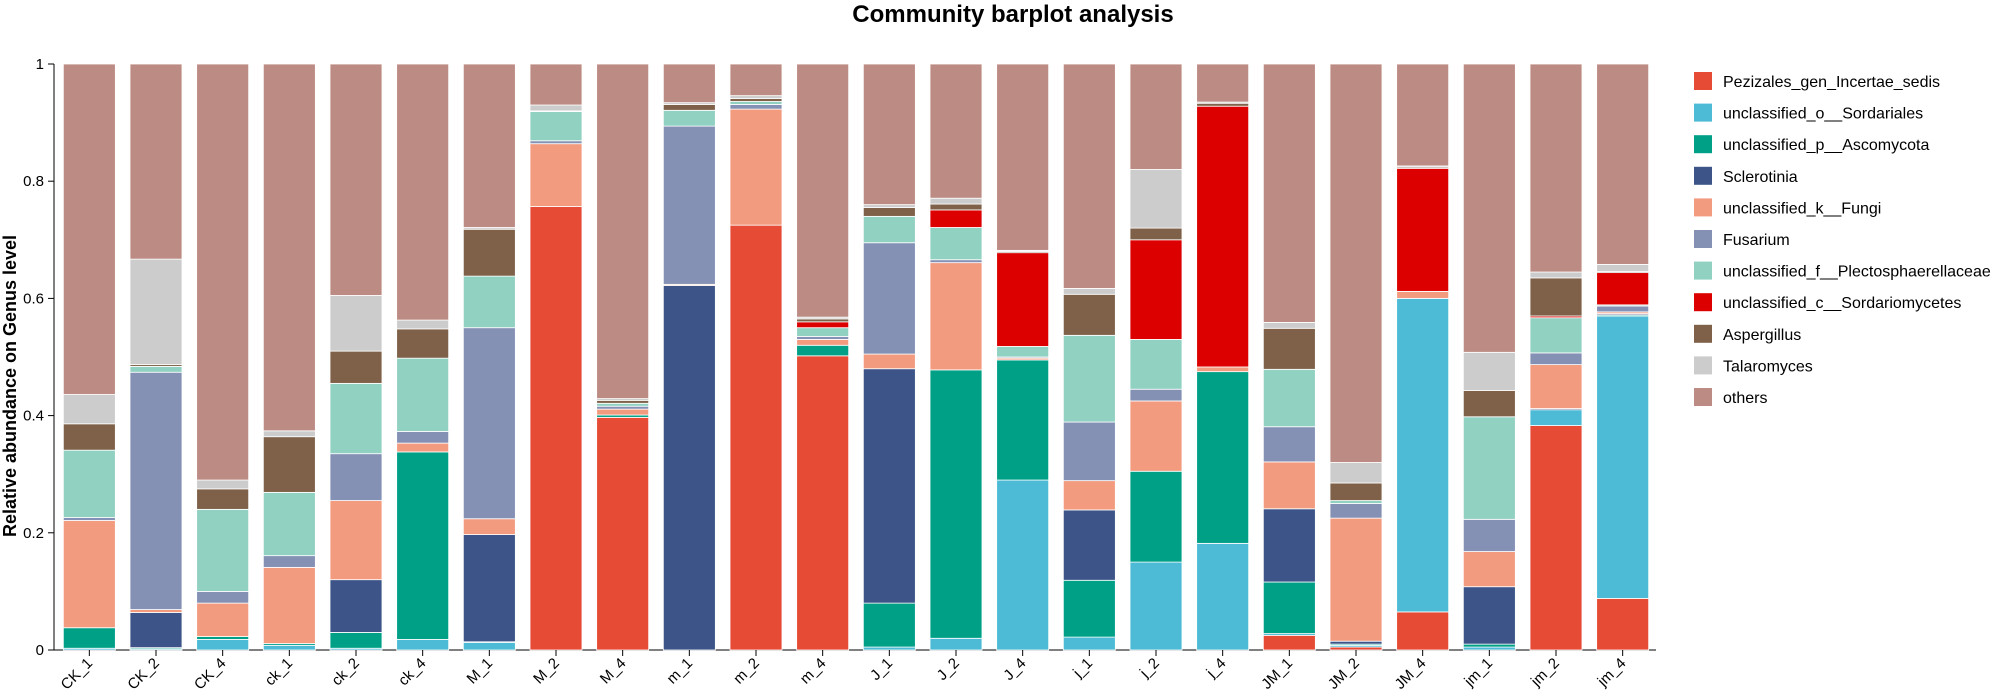 The image size is (2000, 700). Describe the element at coordinates (1857, 272) in the screenshot. I see `legend-label: unclassified_f__Plectosphaerellaceae` at that location.